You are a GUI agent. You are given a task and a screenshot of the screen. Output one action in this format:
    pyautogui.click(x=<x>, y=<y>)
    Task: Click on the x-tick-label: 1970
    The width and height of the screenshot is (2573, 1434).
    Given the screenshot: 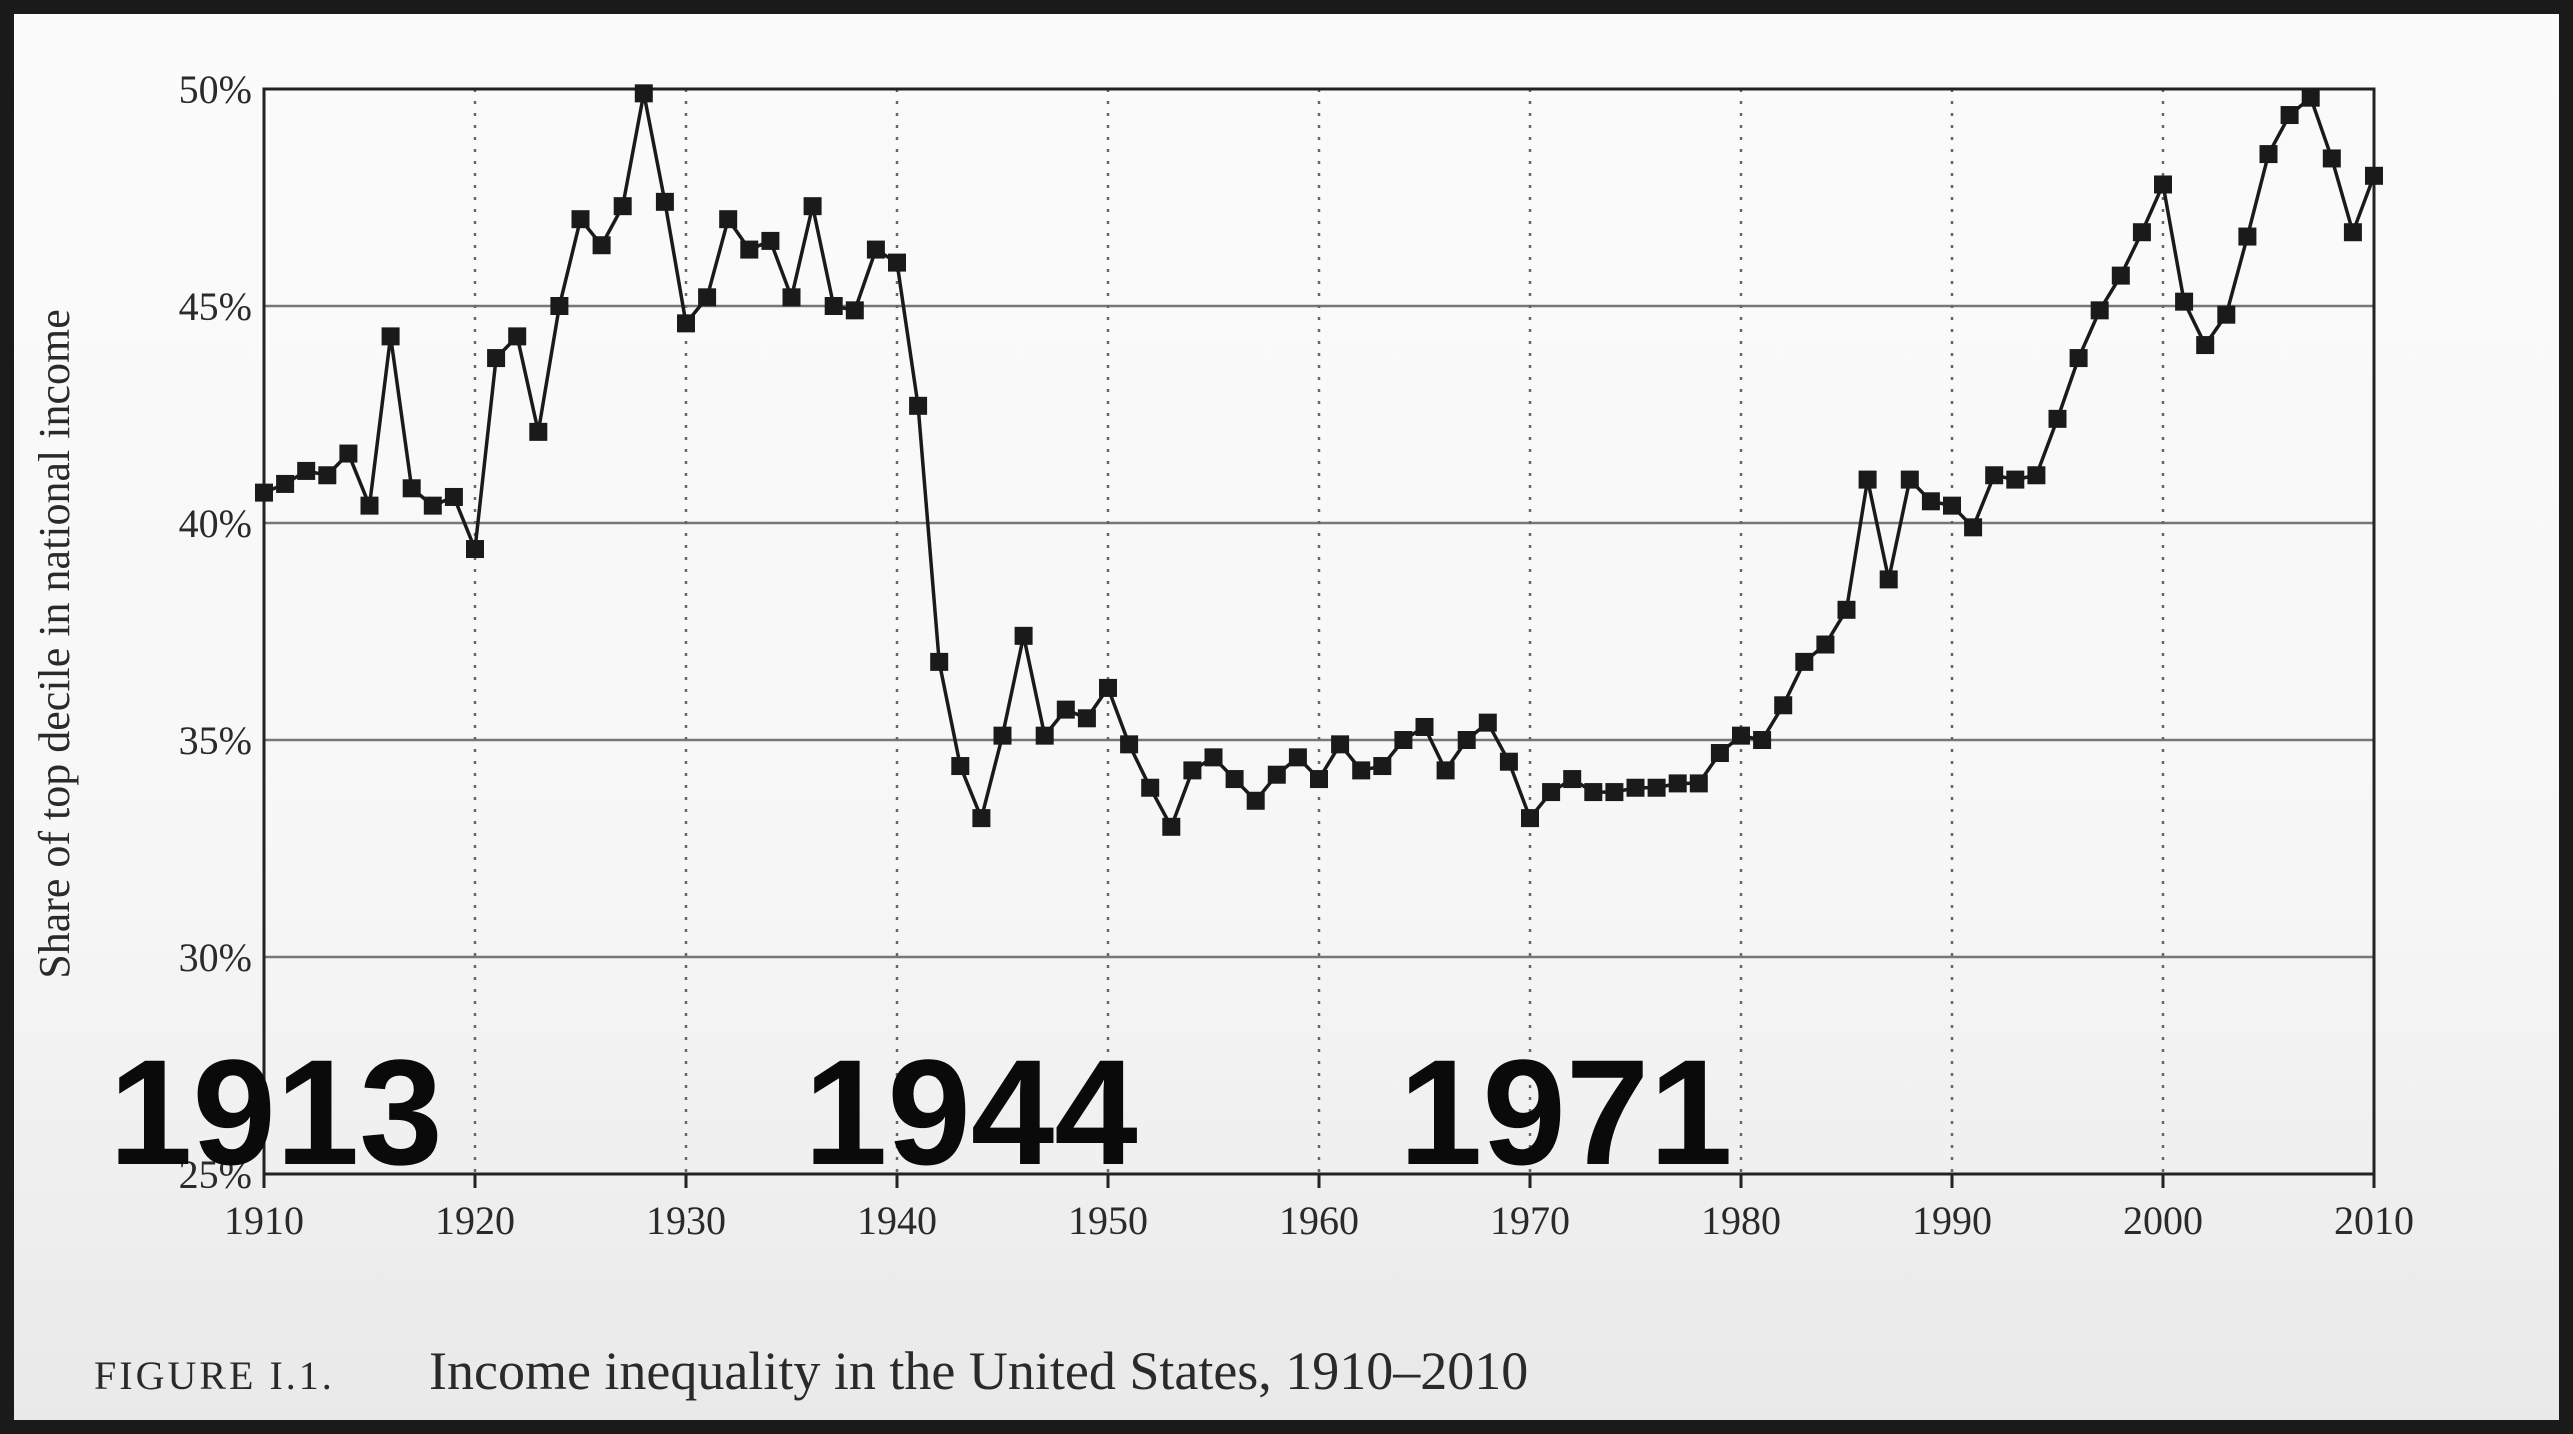 What is the action you would take?
    pyautogui.click(x=1530, y=1220)
    